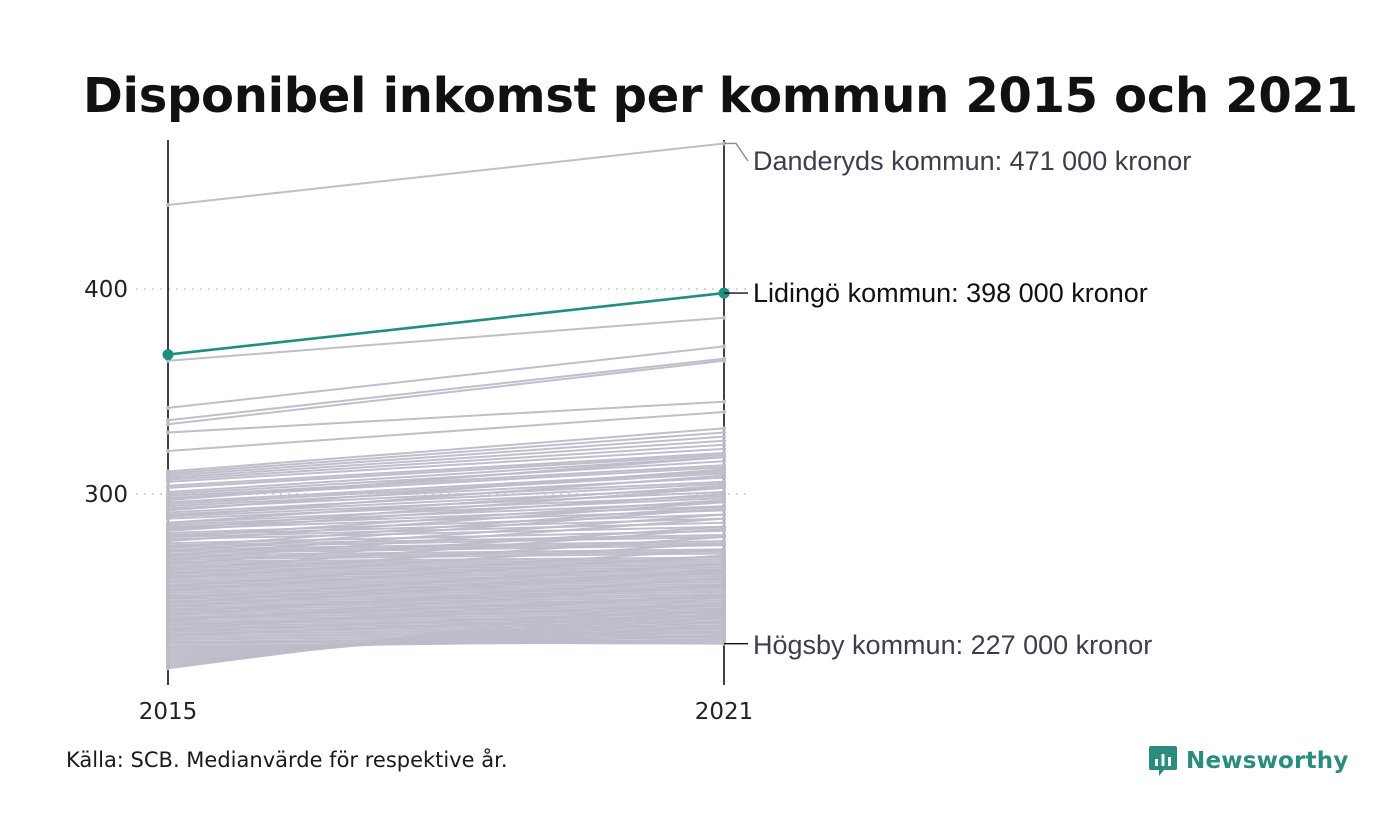 The width and height of the screenshot is (1400, 840). What do you see at coordinates (168, 712) in the screenshot?
I see `x-tick-label: 2015` at bounding box center [168, 712].